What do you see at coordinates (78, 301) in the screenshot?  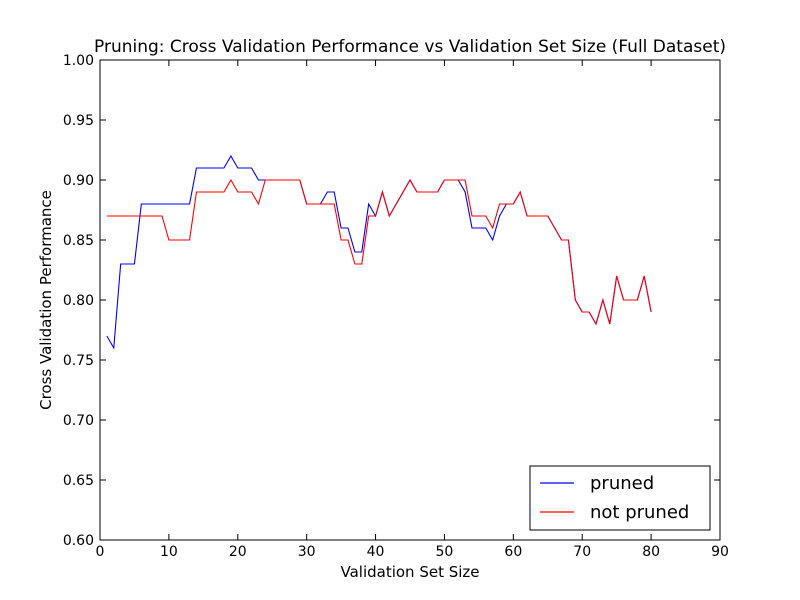 I see `y-tick-label: 0.80` at bounding box center [78, 301].